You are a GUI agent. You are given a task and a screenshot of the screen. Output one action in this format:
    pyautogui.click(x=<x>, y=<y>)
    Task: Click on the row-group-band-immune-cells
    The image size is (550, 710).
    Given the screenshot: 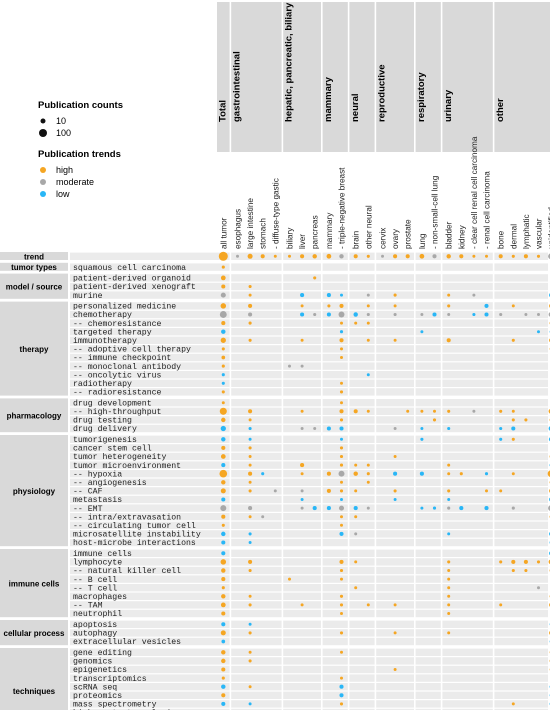 What is the action you would take?
    pyautogui.click(x=34, y=583)
    